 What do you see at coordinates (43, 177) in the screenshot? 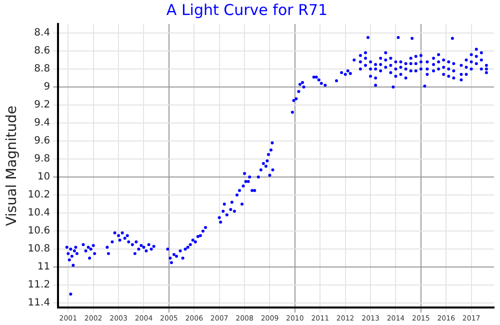
I see `y-tick-label: 10` at bounding box center [43, 177].